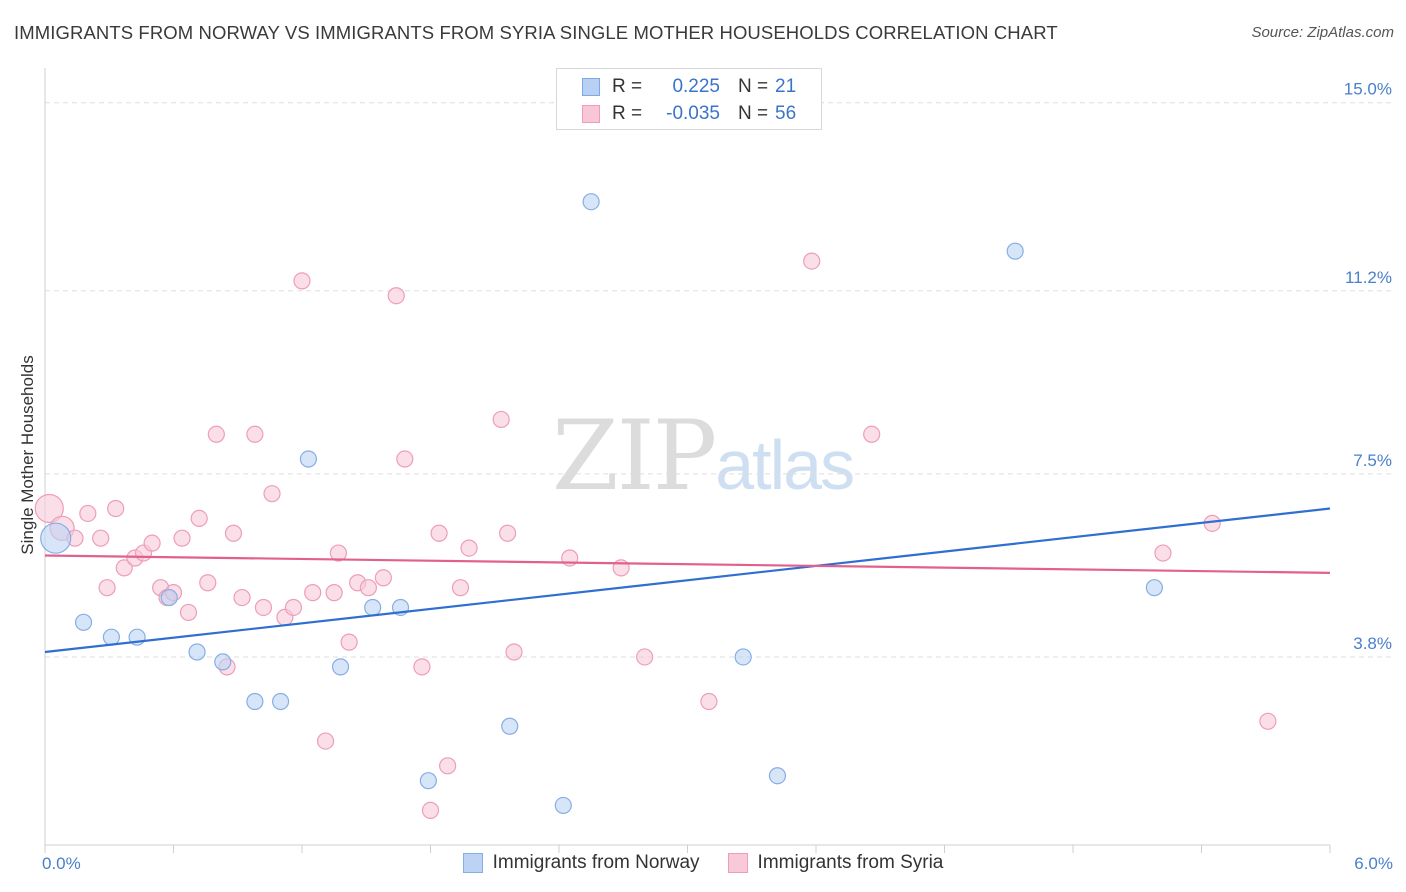  What do you see at coordinates (61, 863) in the screenshot?
I see `x-tick-label: 0.0%` at bounding box center [61, 863].